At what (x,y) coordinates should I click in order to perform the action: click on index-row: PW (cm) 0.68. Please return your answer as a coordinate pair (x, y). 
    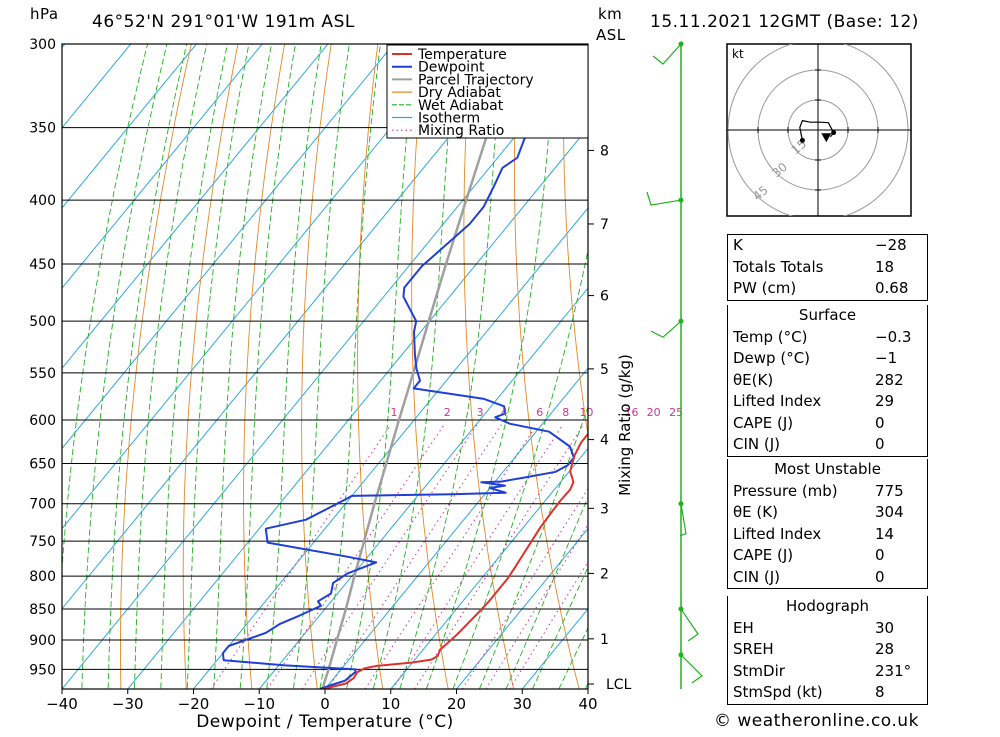
    Looking at the image, I should click on (827, 289).